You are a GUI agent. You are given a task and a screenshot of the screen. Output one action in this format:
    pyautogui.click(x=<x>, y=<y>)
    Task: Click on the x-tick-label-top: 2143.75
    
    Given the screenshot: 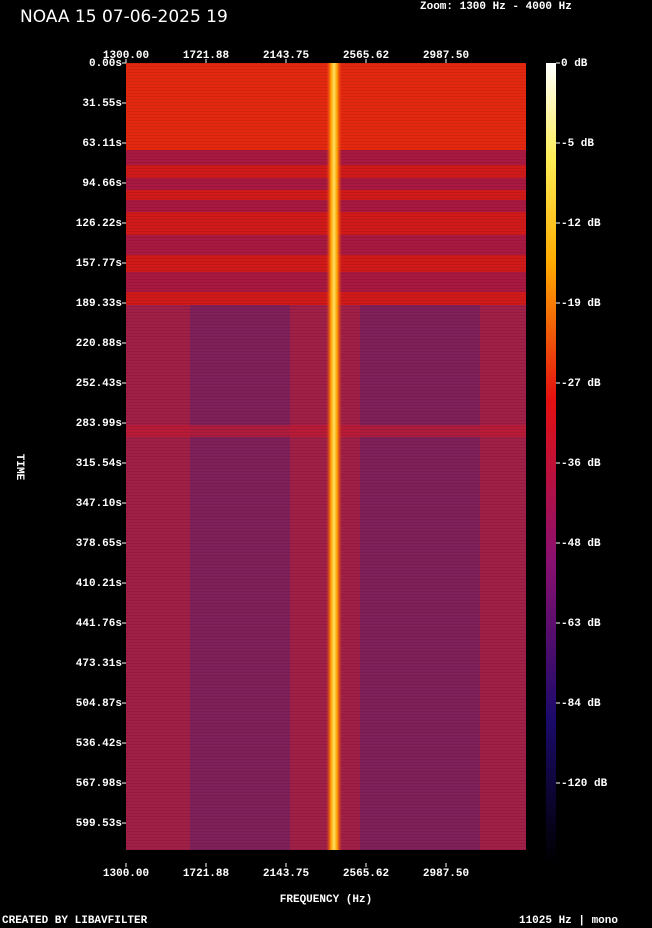 What is the action you would take?
    pyautogui.click(x=286, y=56)
    